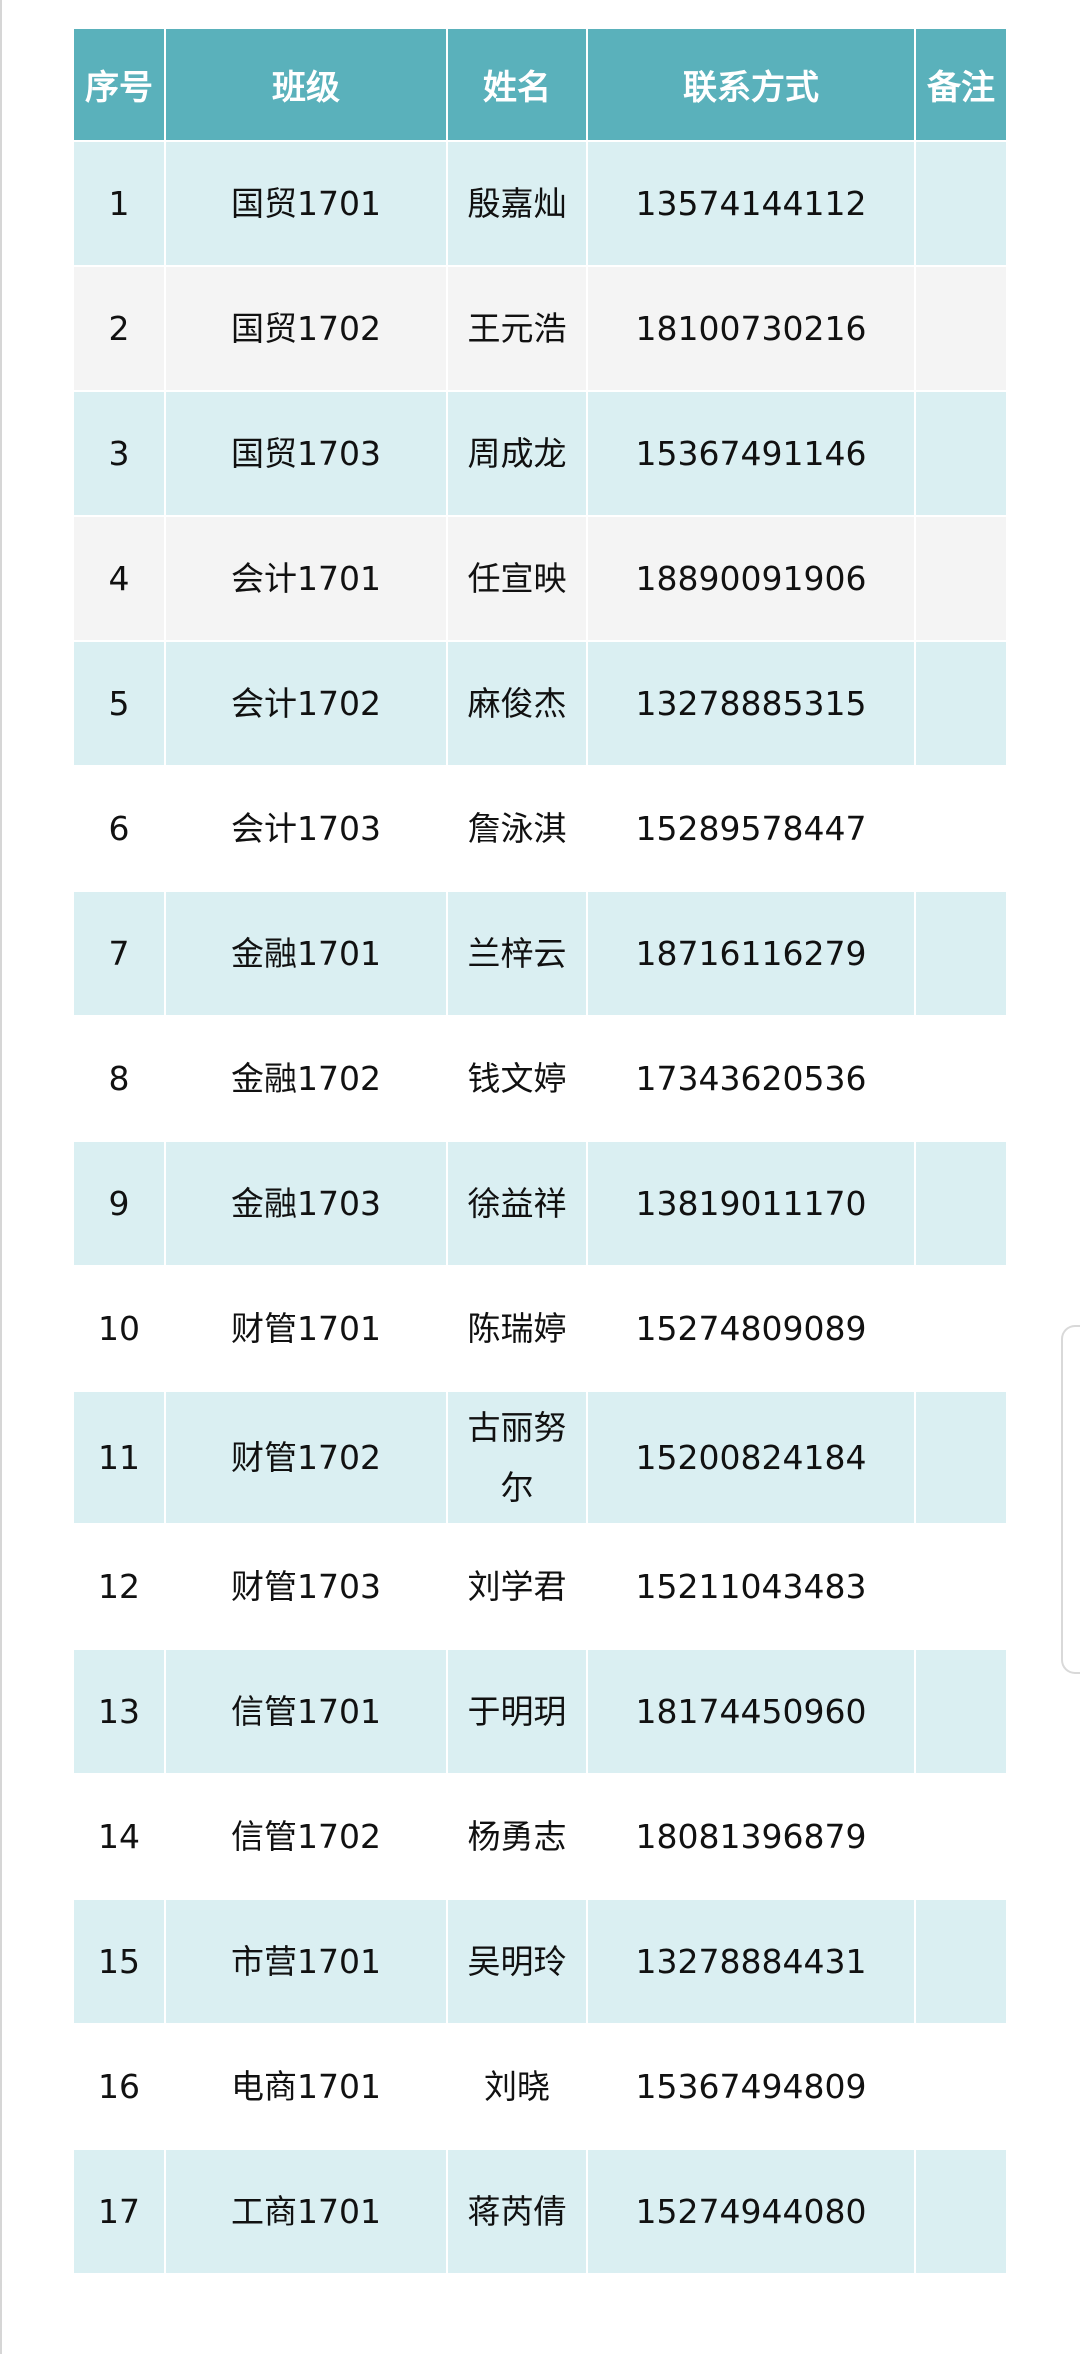 The height and width of the screenshot is (2354, 1080). Describe the element at coordinates (751, 953) in the screenshot. I see `cell-contact: 18716116279` at that location.